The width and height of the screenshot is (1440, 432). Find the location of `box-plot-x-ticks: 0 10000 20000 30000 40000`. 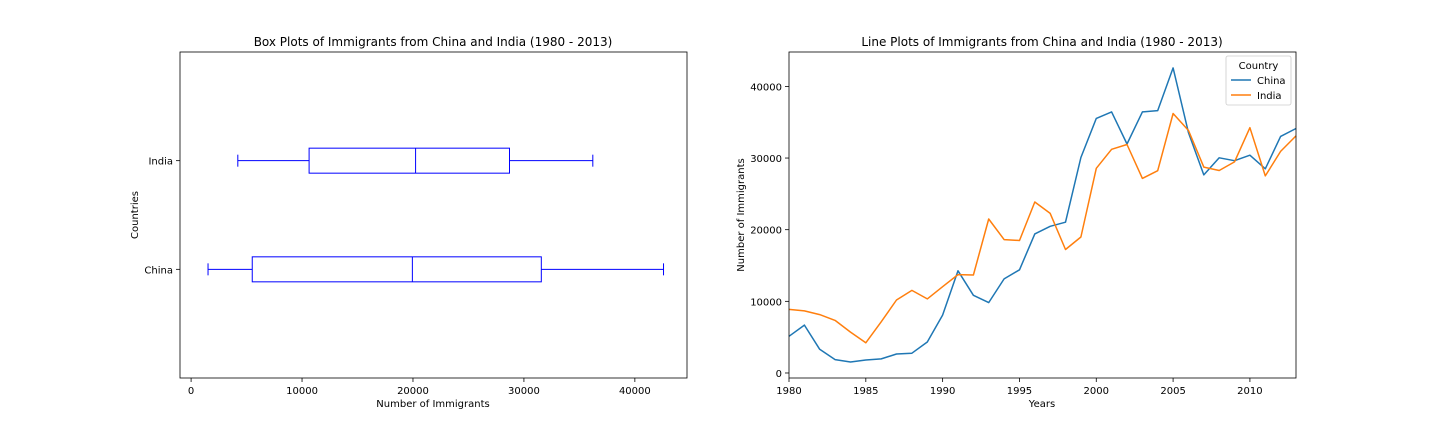

box-plot-x-ticks: 0 10000 20000 30000 40000 is located at coordinates (419, 387).